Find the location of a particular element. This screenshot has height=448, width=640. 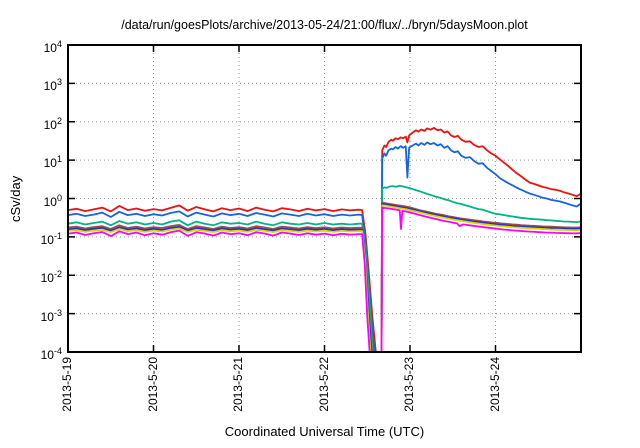

x-tick-label: 2013-5-24 is located at coordinates (494, 384).